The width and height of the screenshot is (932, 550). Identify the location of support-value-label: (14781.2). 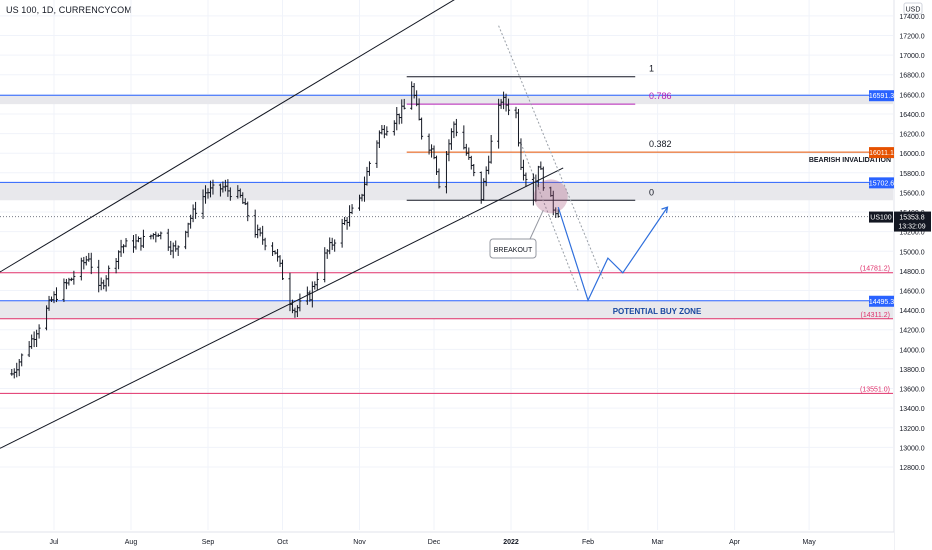
(875, 269).